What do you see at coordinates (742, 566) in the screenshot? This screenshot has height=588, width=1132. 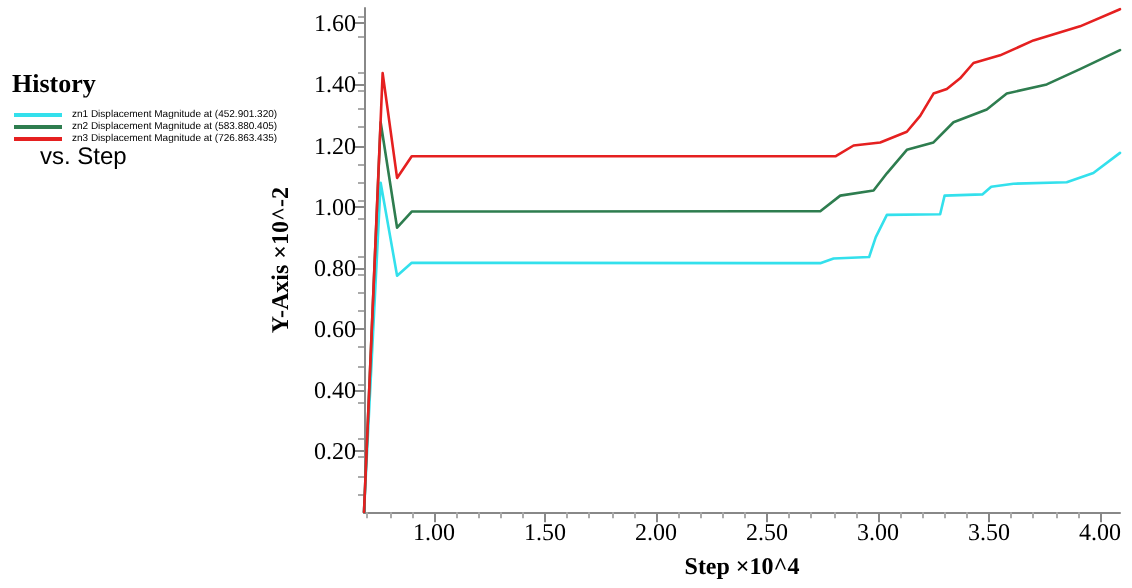 I see `x-axis-title: Step ×10^4` at bounding box center [742, 566].